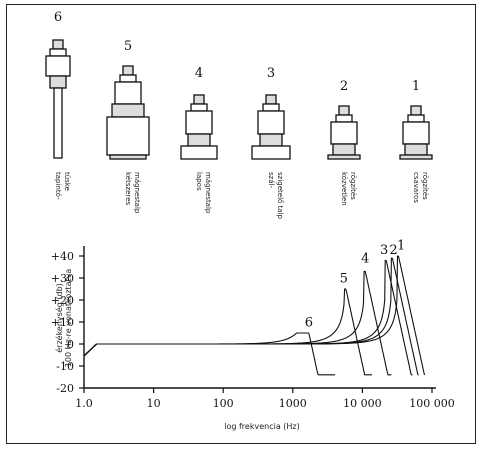 Image resolution: width=487 pixels, height=450 pixels. I want to click on x-tick-label: 1.0, so click(84, 403).